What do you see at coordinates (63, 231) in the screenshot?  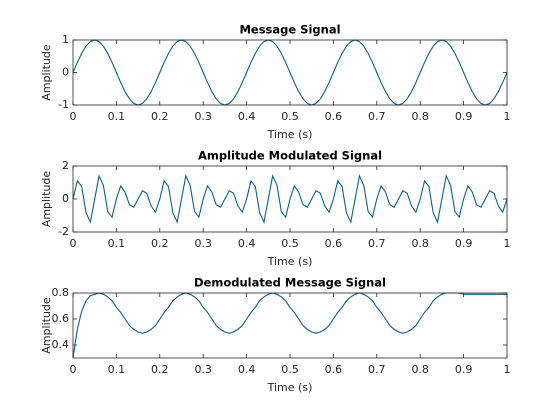 I see `y-tick-label: -2` at bounding box center [63, 231].